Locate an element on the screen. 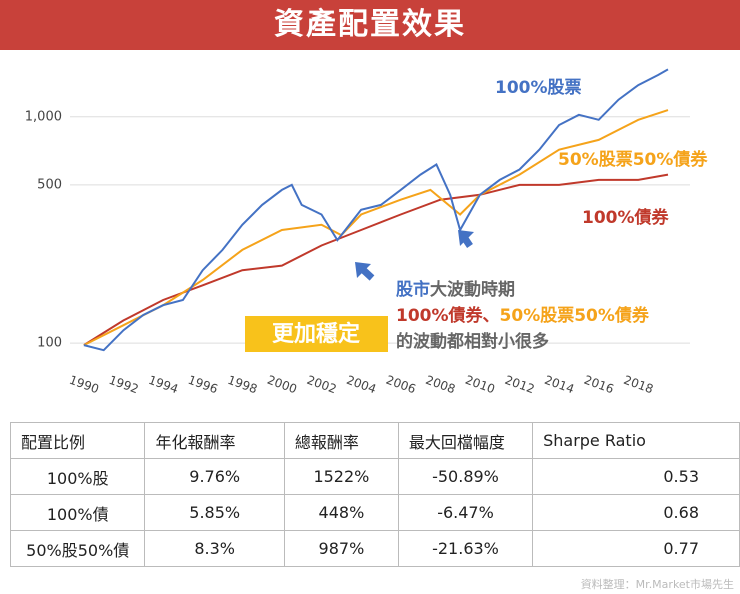  table-cell: 448% is located at coordinates (341, 512).